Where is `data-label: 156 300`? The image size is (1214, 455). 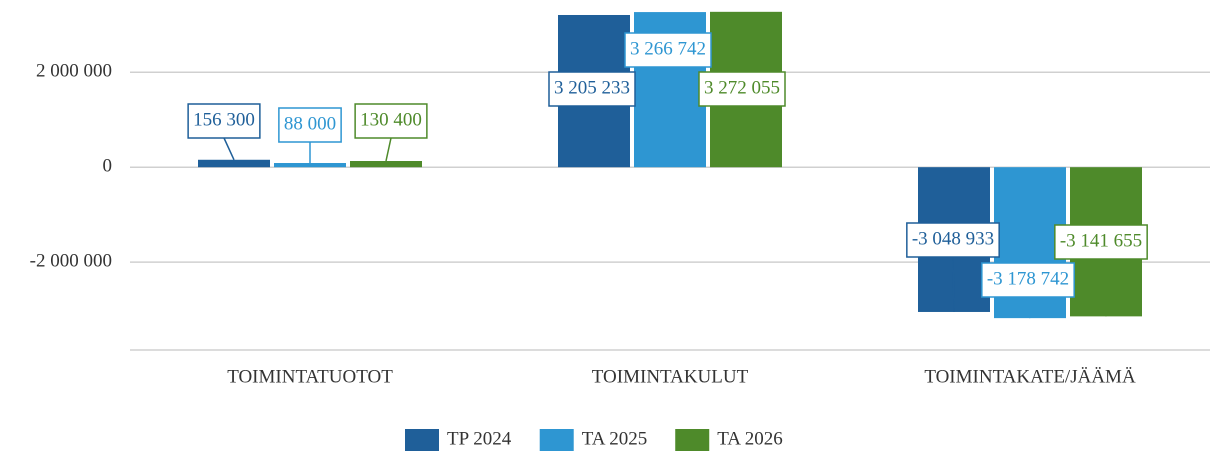 data-label: 156 300 is located at coordinates (224, 119).